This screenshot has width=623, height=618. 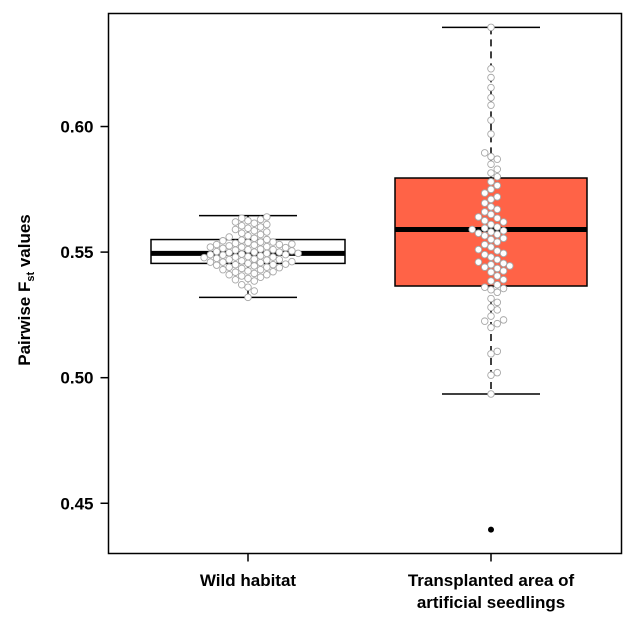 What do you see at coordinates (491, 580) in the screenshot?
I see `x-tick-label: Transplanted area of` at bounding box center [491, 580].